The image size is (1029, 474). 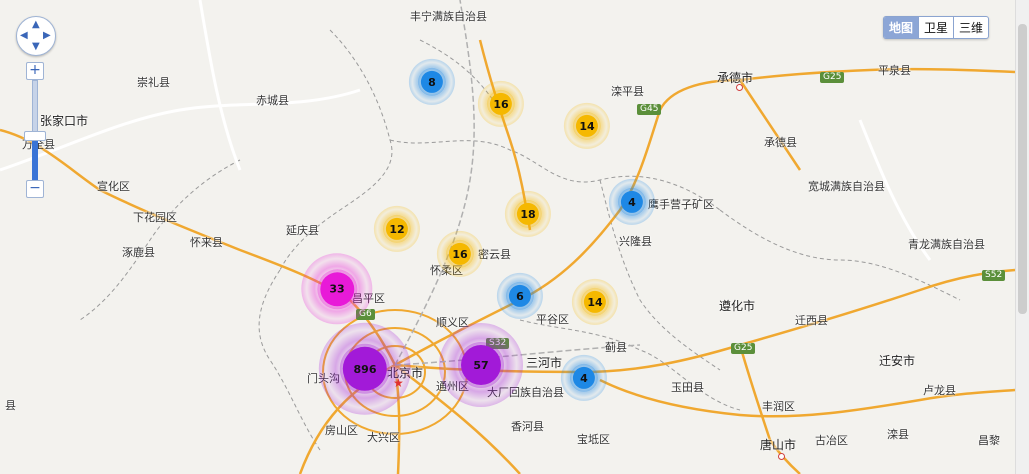 I want to click on place-label: 遵化市, so click(x=737, y=306).